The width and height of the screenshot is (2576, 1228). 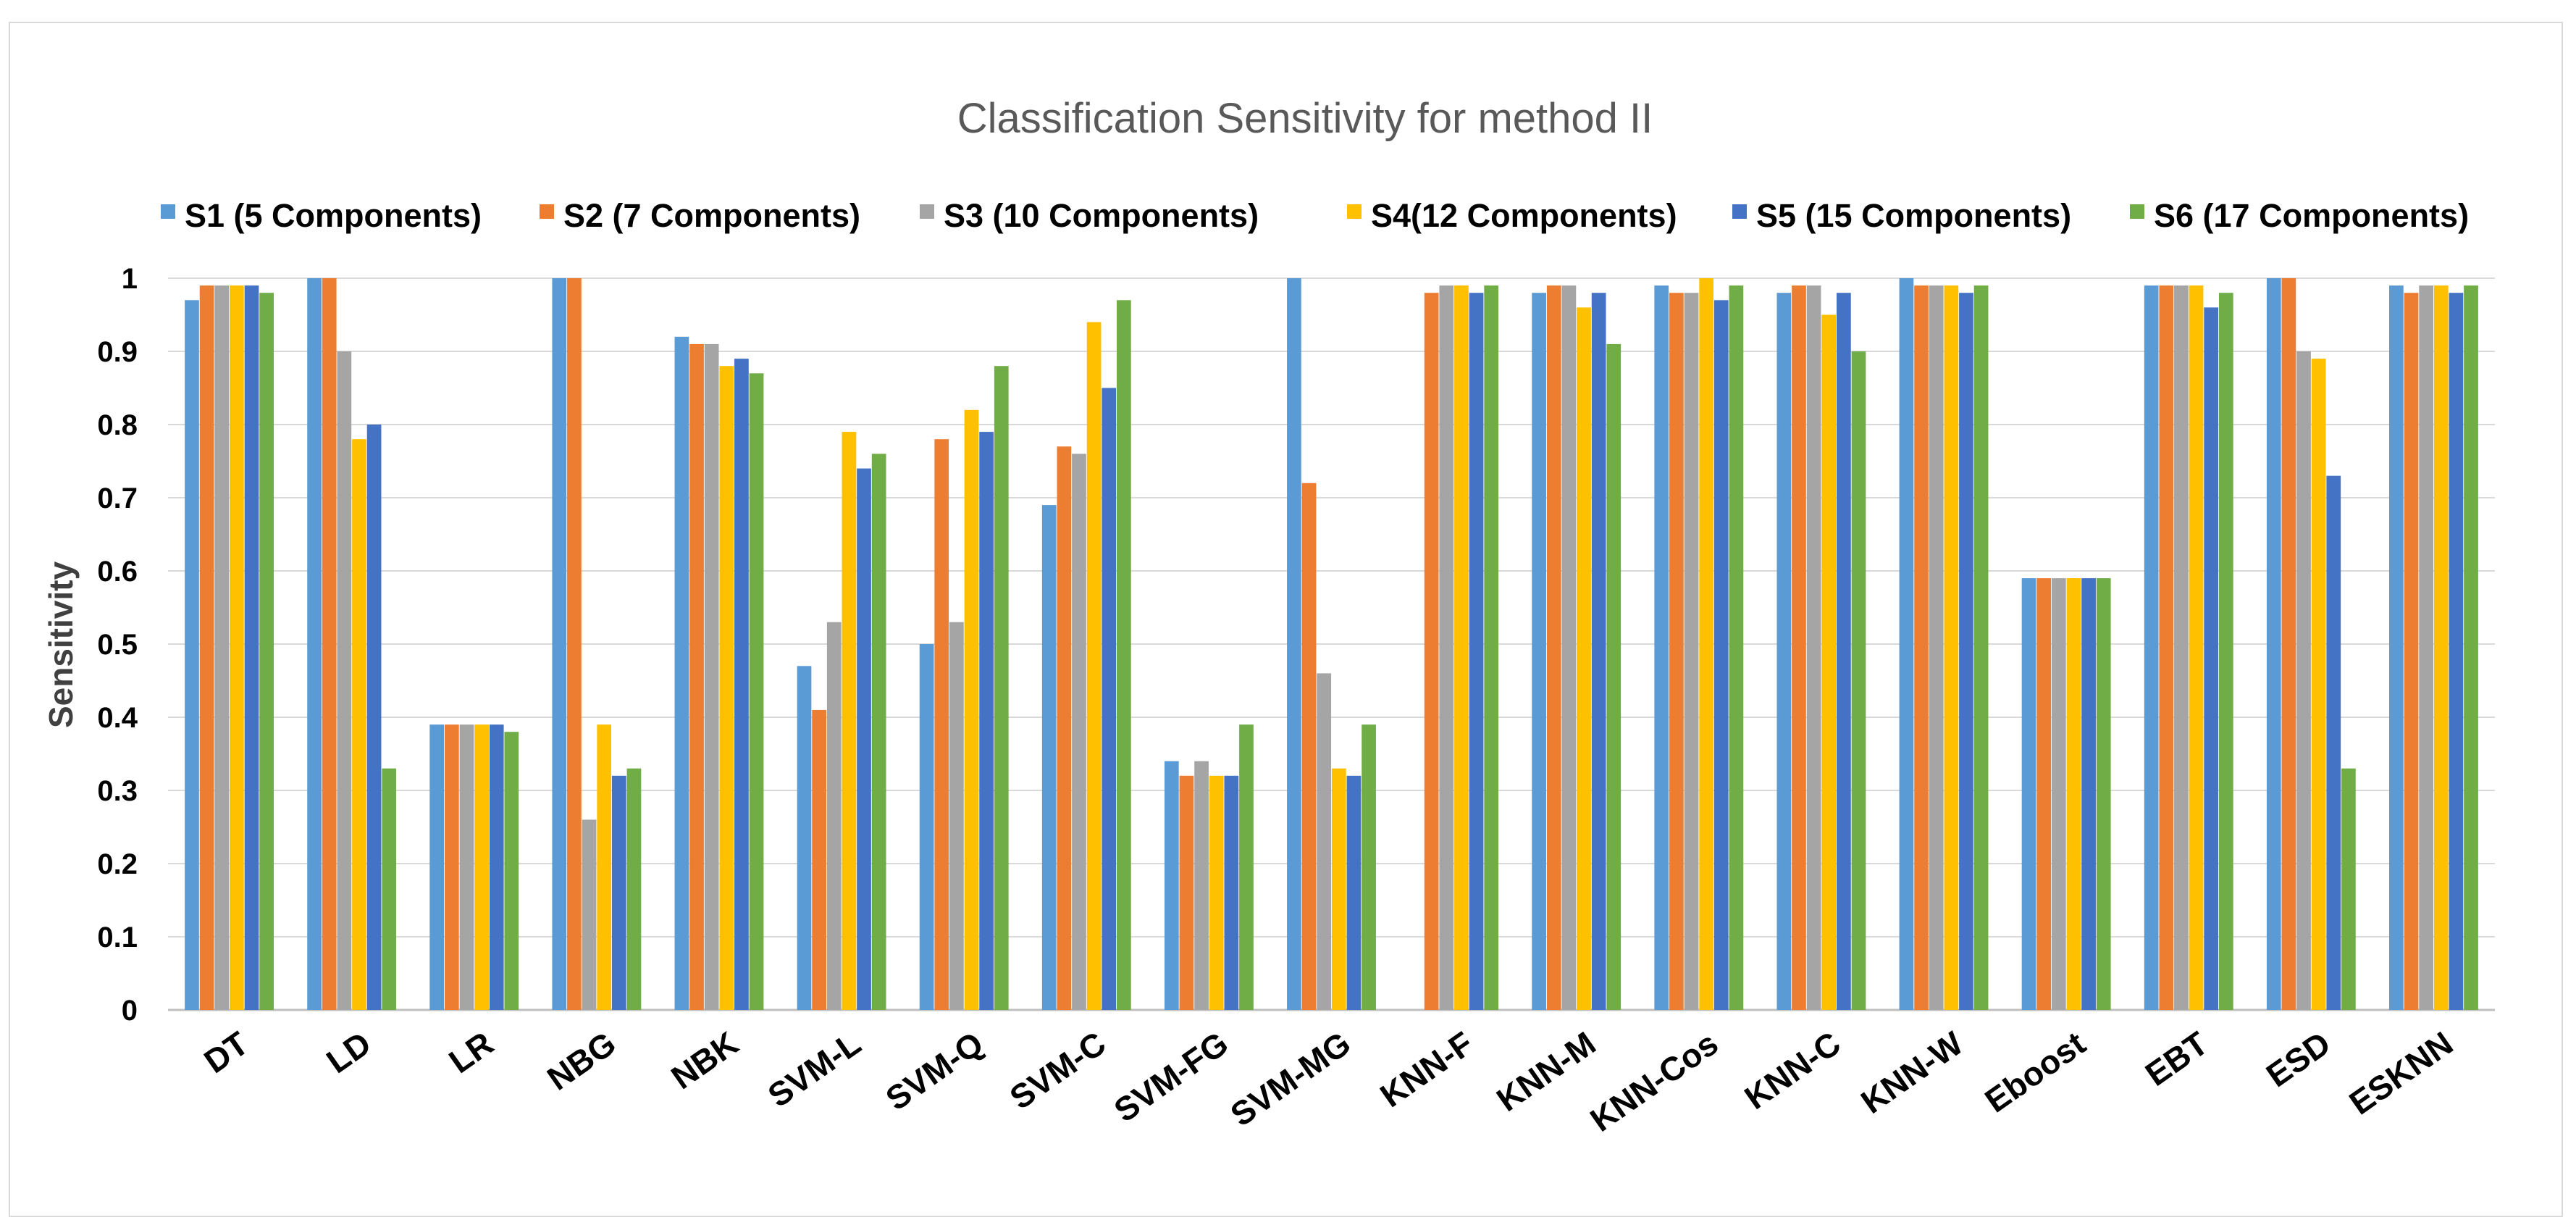 What do you see at coordinates (1305, 119) in the screenshot?
I see `chart-title: Classification Sensitivity for method II` at bounding box center [1305, 119].